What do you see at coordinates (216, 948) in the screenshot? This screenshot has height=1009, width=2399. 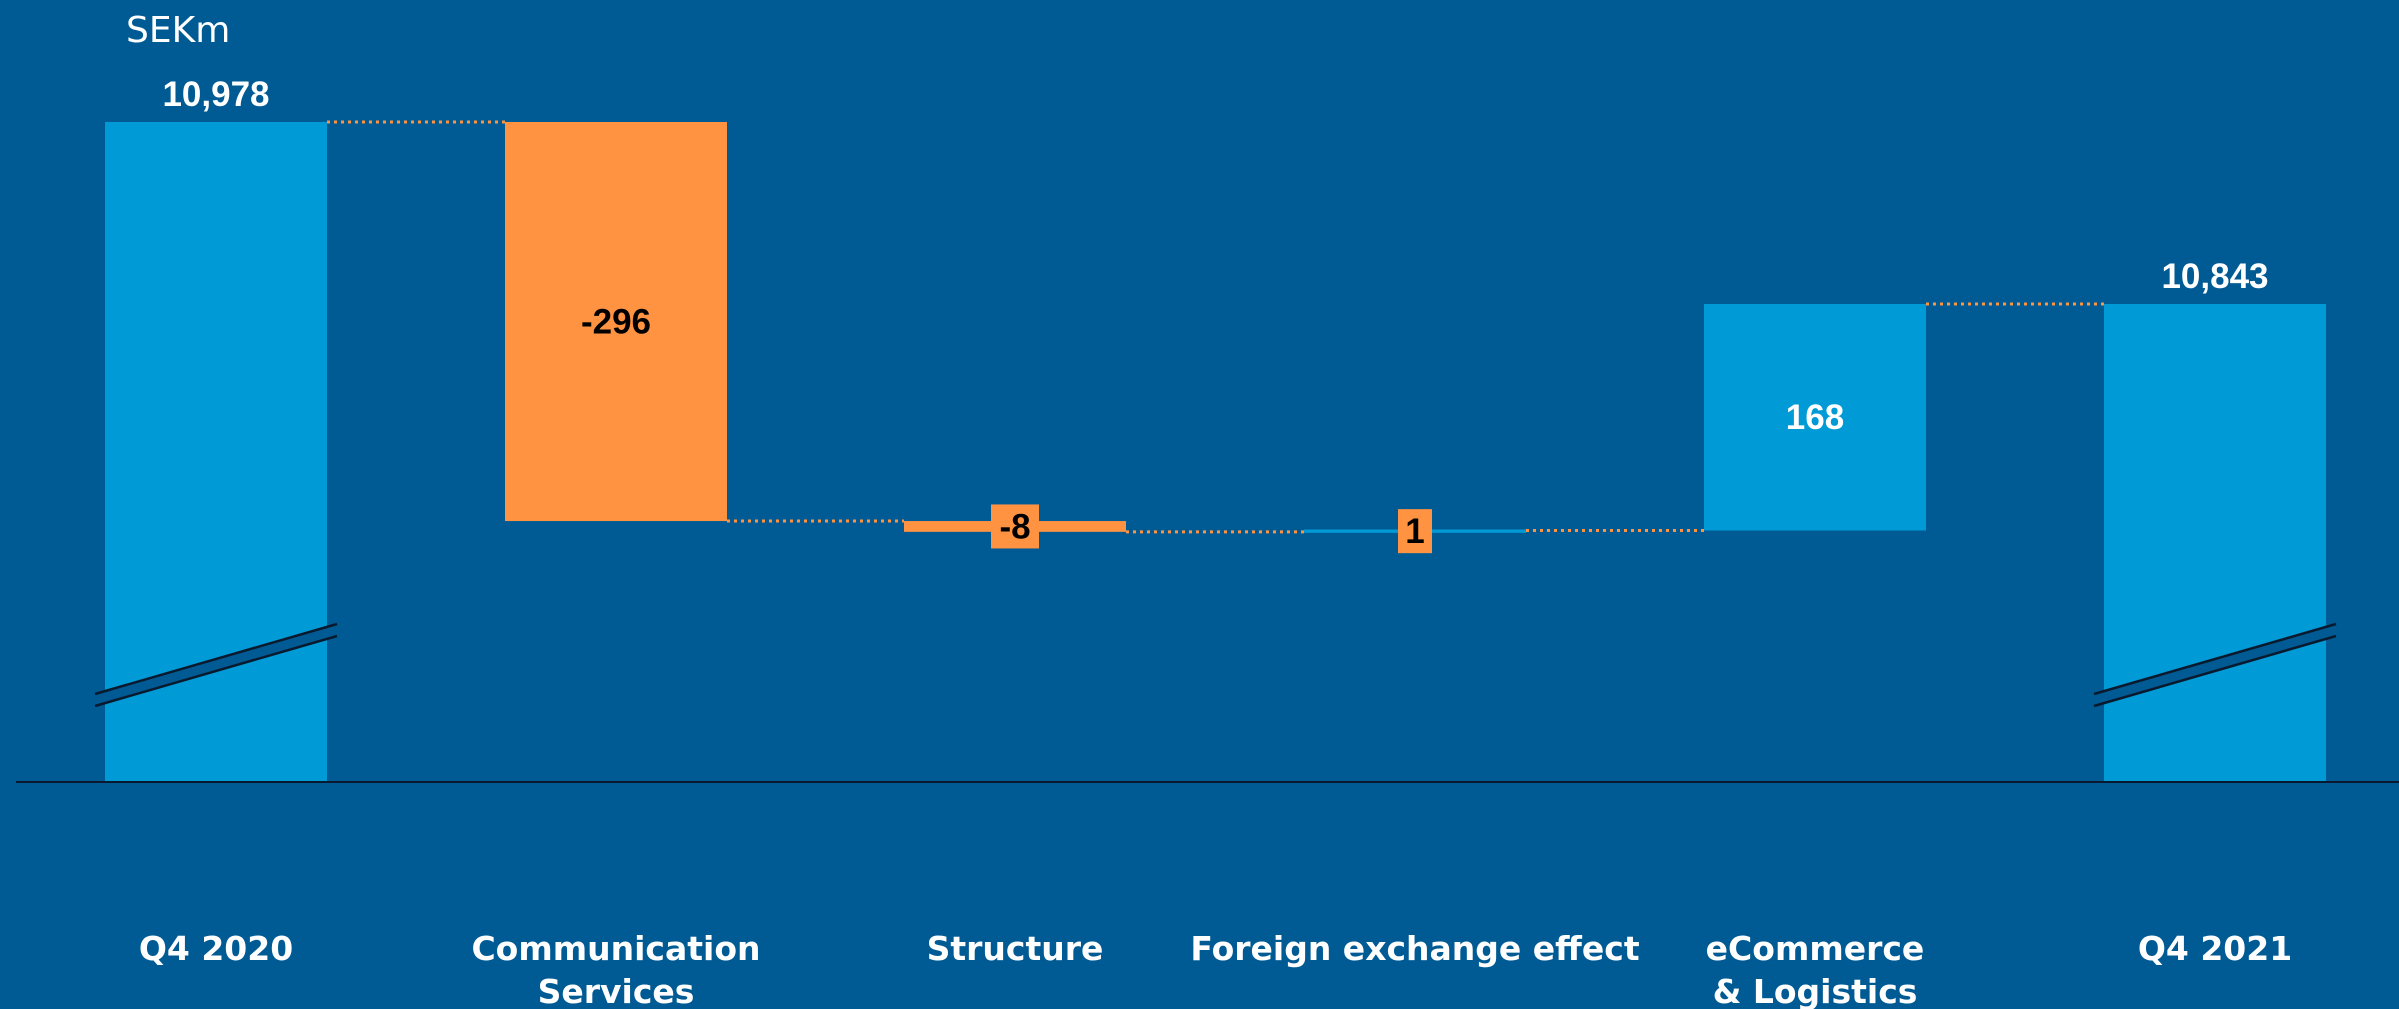 I see `category-label-q4-2020: Q4 2020` at bounding box center [216, 948].